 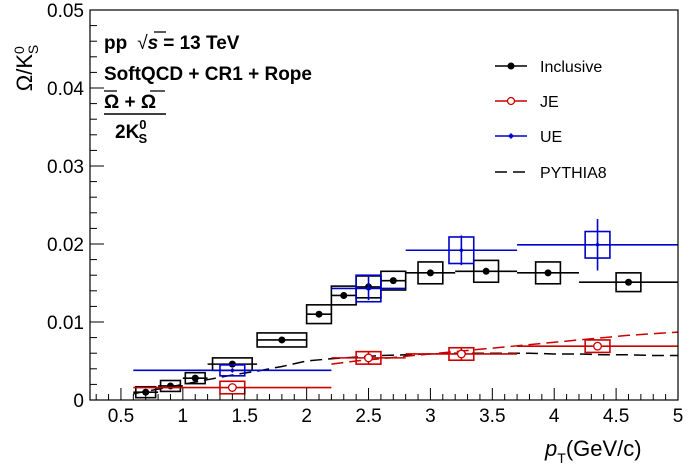 I want to click on legend-marker-ue, so click(x=511, y=136).